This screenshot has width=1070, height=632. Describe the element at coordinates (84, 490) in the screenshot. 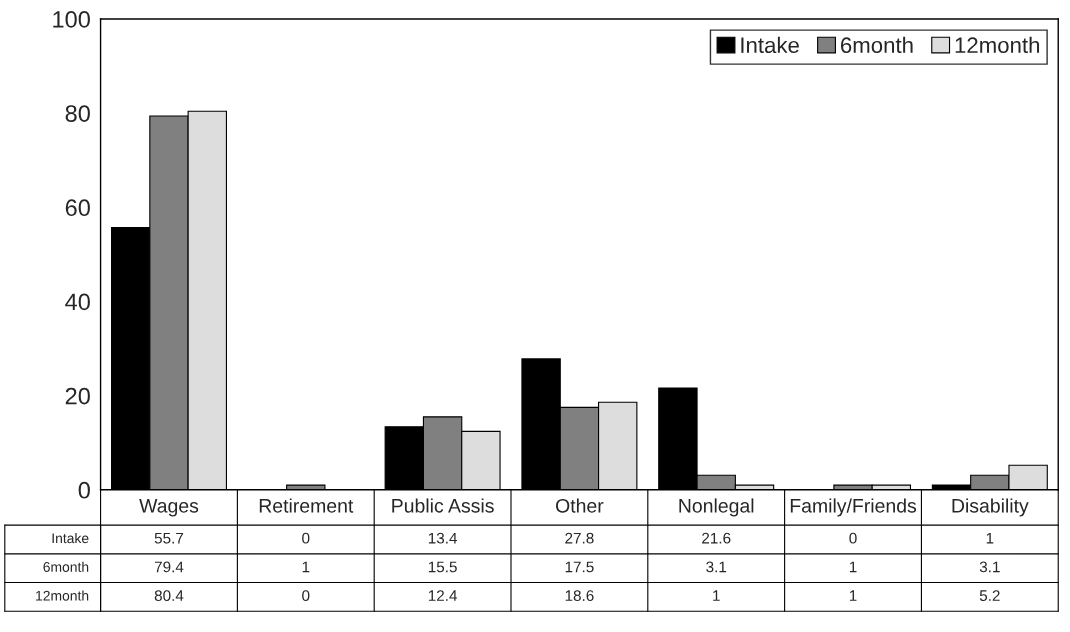

I see `y-tick-label: 0` at that location.